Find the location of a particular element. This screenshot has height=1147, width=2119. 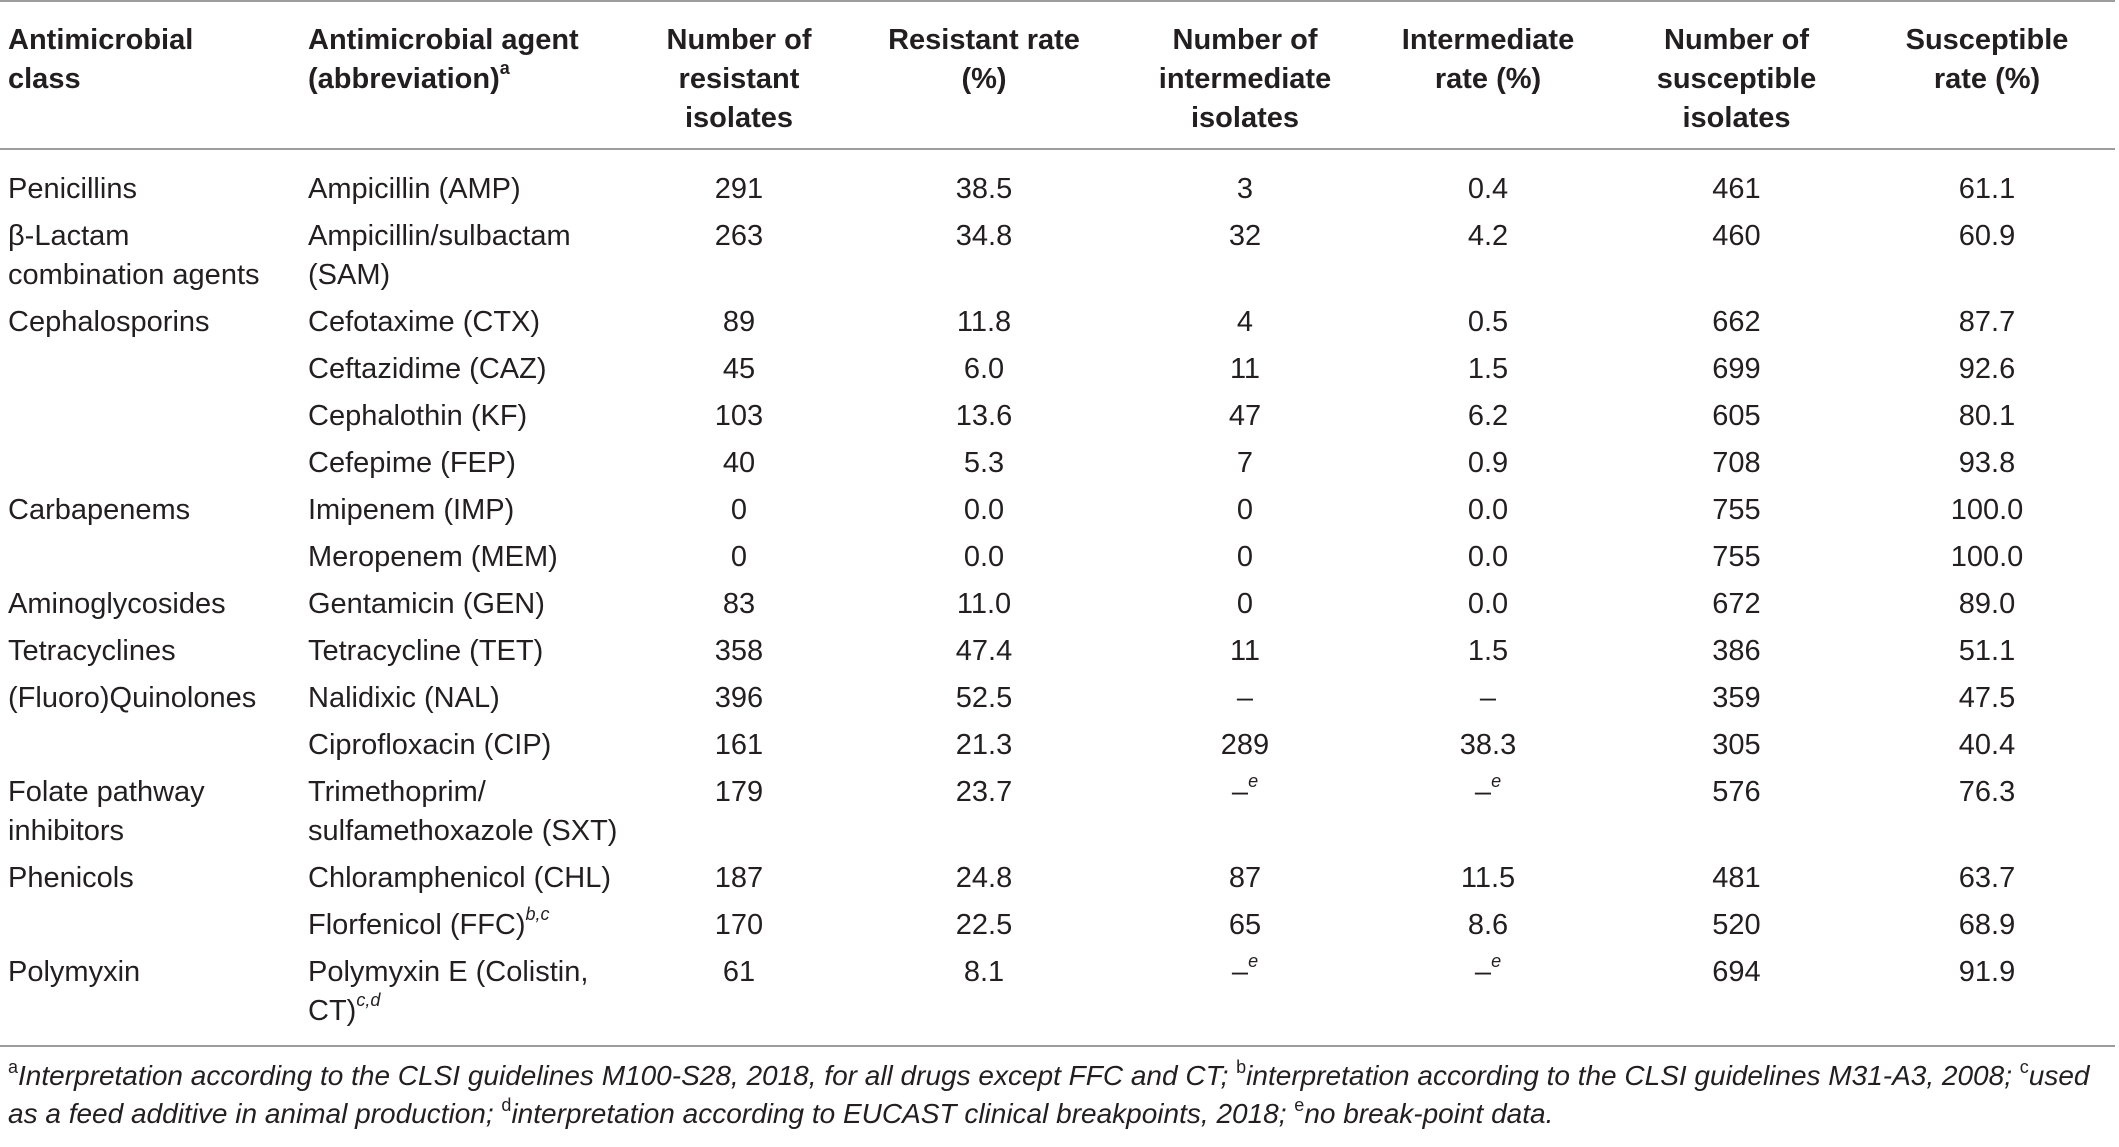

cell-resistant-rate: 11.0 is located at coordinates (984, 604).